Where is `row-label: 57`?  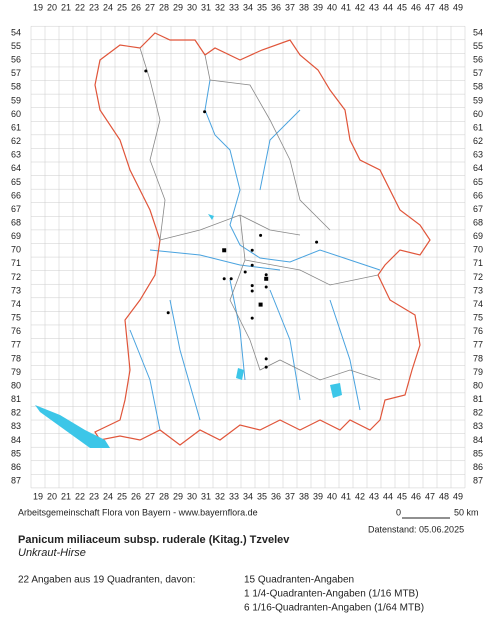 row-label: 57 is located at coordinates (16, 73).